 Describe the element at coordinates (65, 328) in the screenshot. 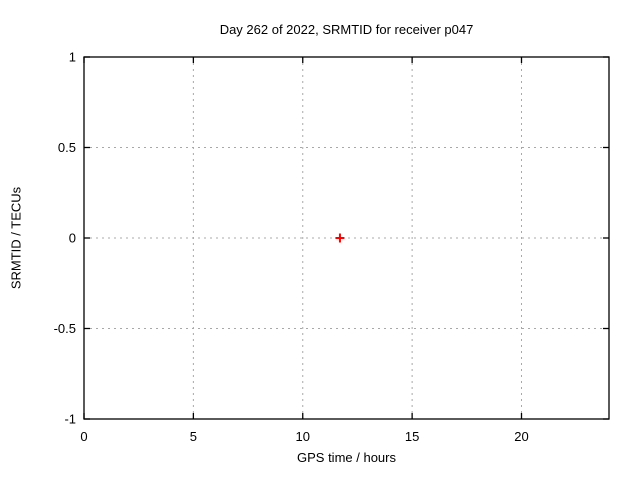

I see `y-tick-label: -0.5` at that location.